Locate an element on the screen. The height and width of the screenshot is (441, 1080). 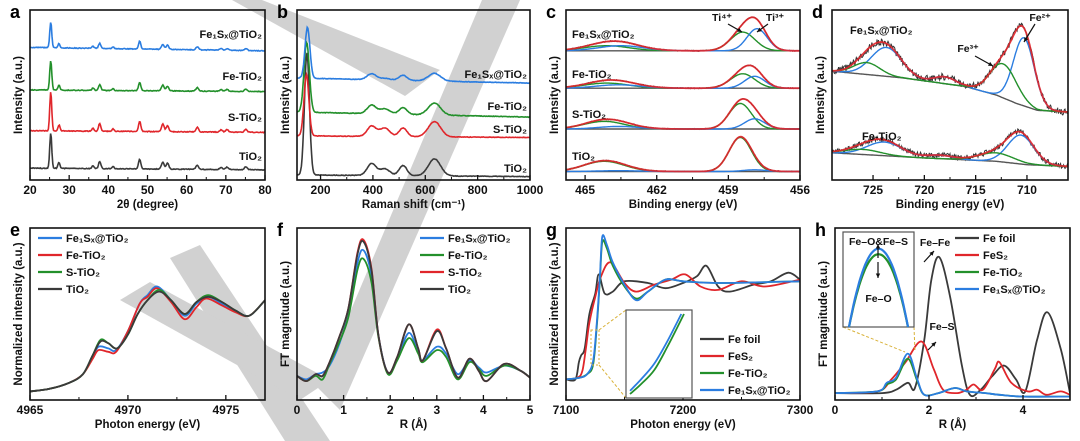
x-axis-title: Photon energy (eV) is located at coordinates (148, 425).